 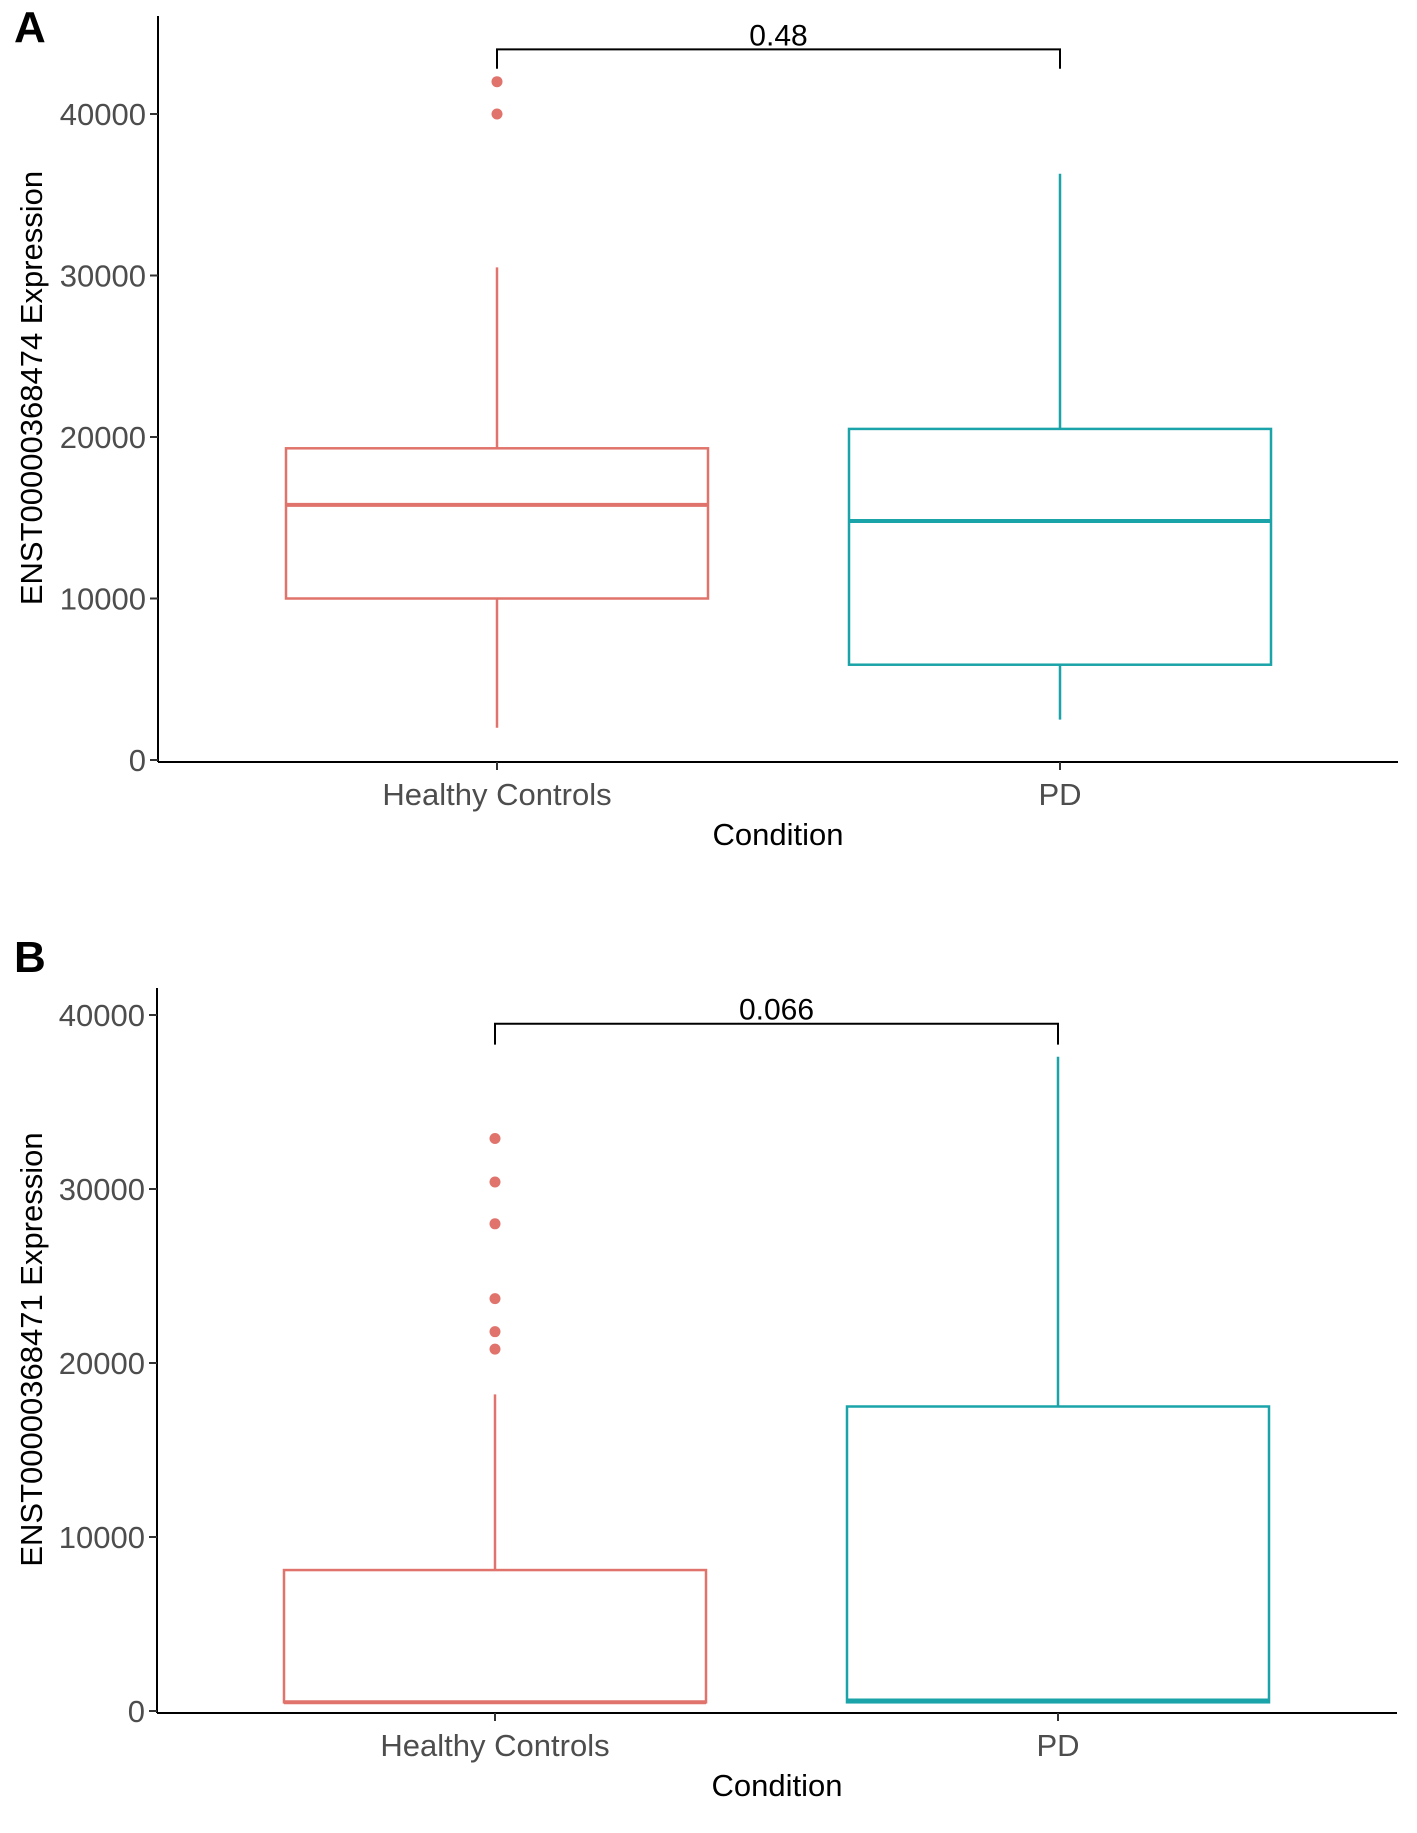 I want to click on panel-letter: B, so click(x=30, y=957).